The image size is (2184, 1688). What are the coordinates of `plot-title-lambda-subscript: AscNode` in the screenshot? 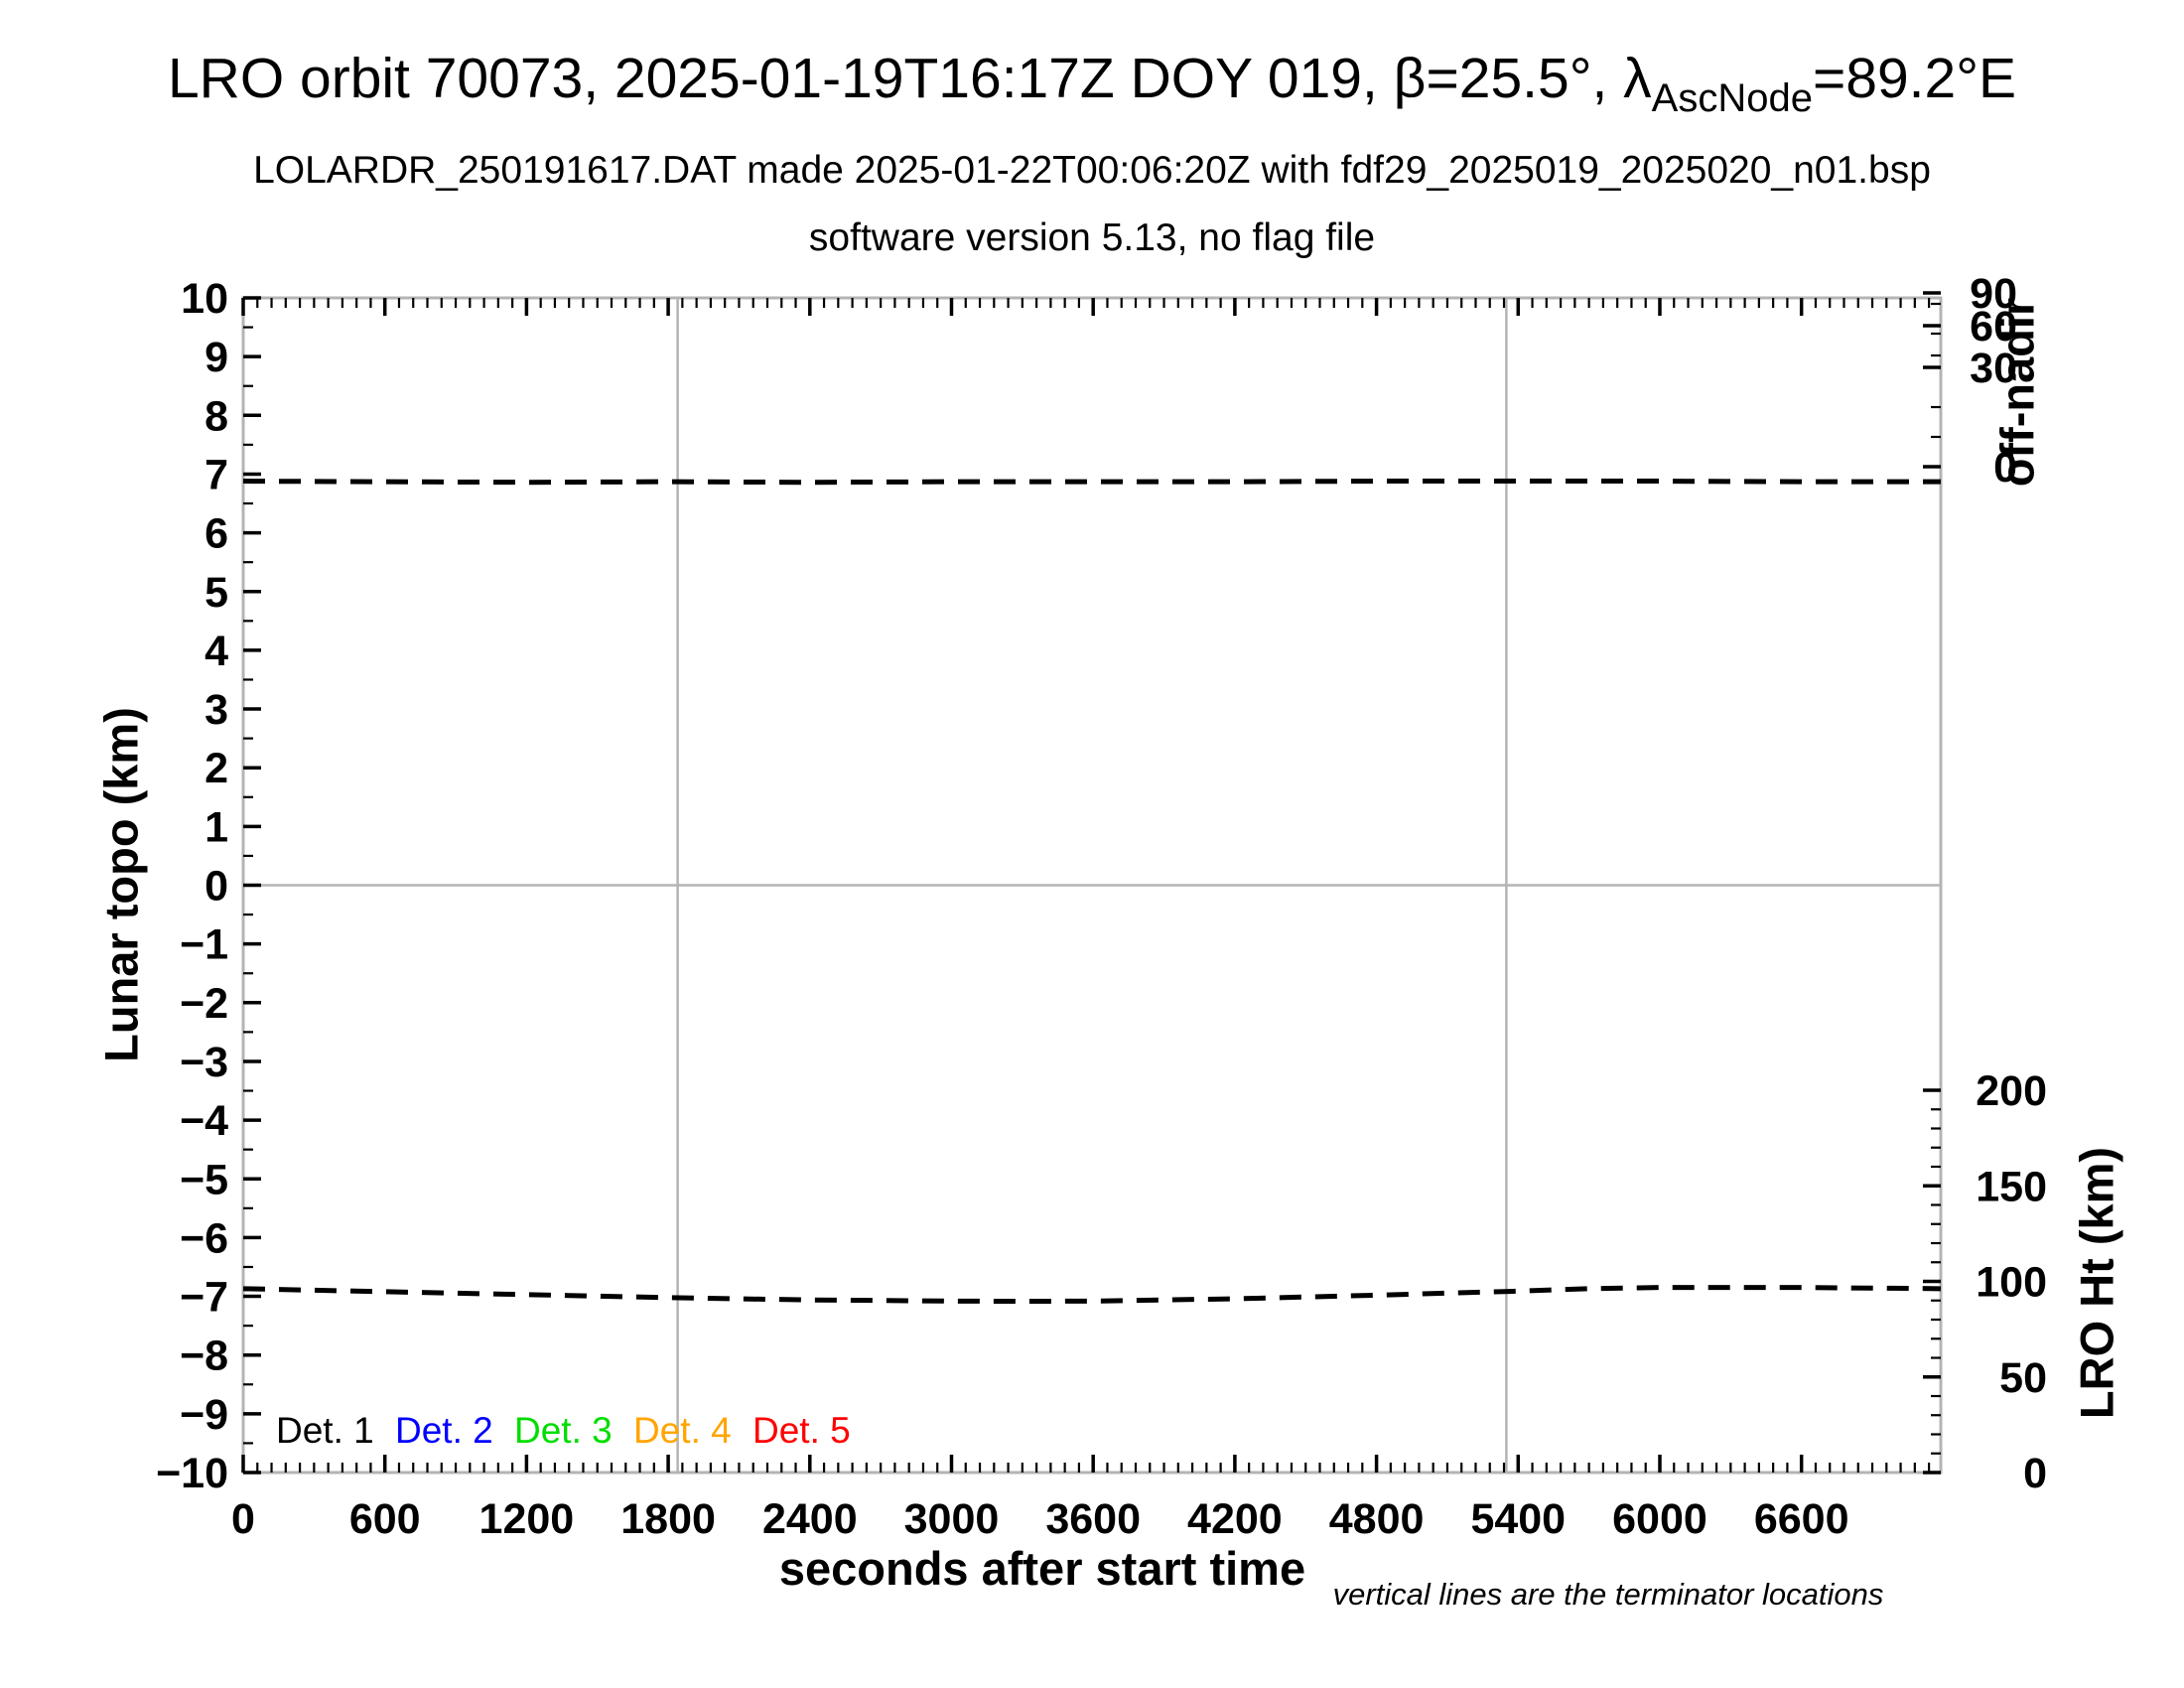 It's located at (1732, 98).